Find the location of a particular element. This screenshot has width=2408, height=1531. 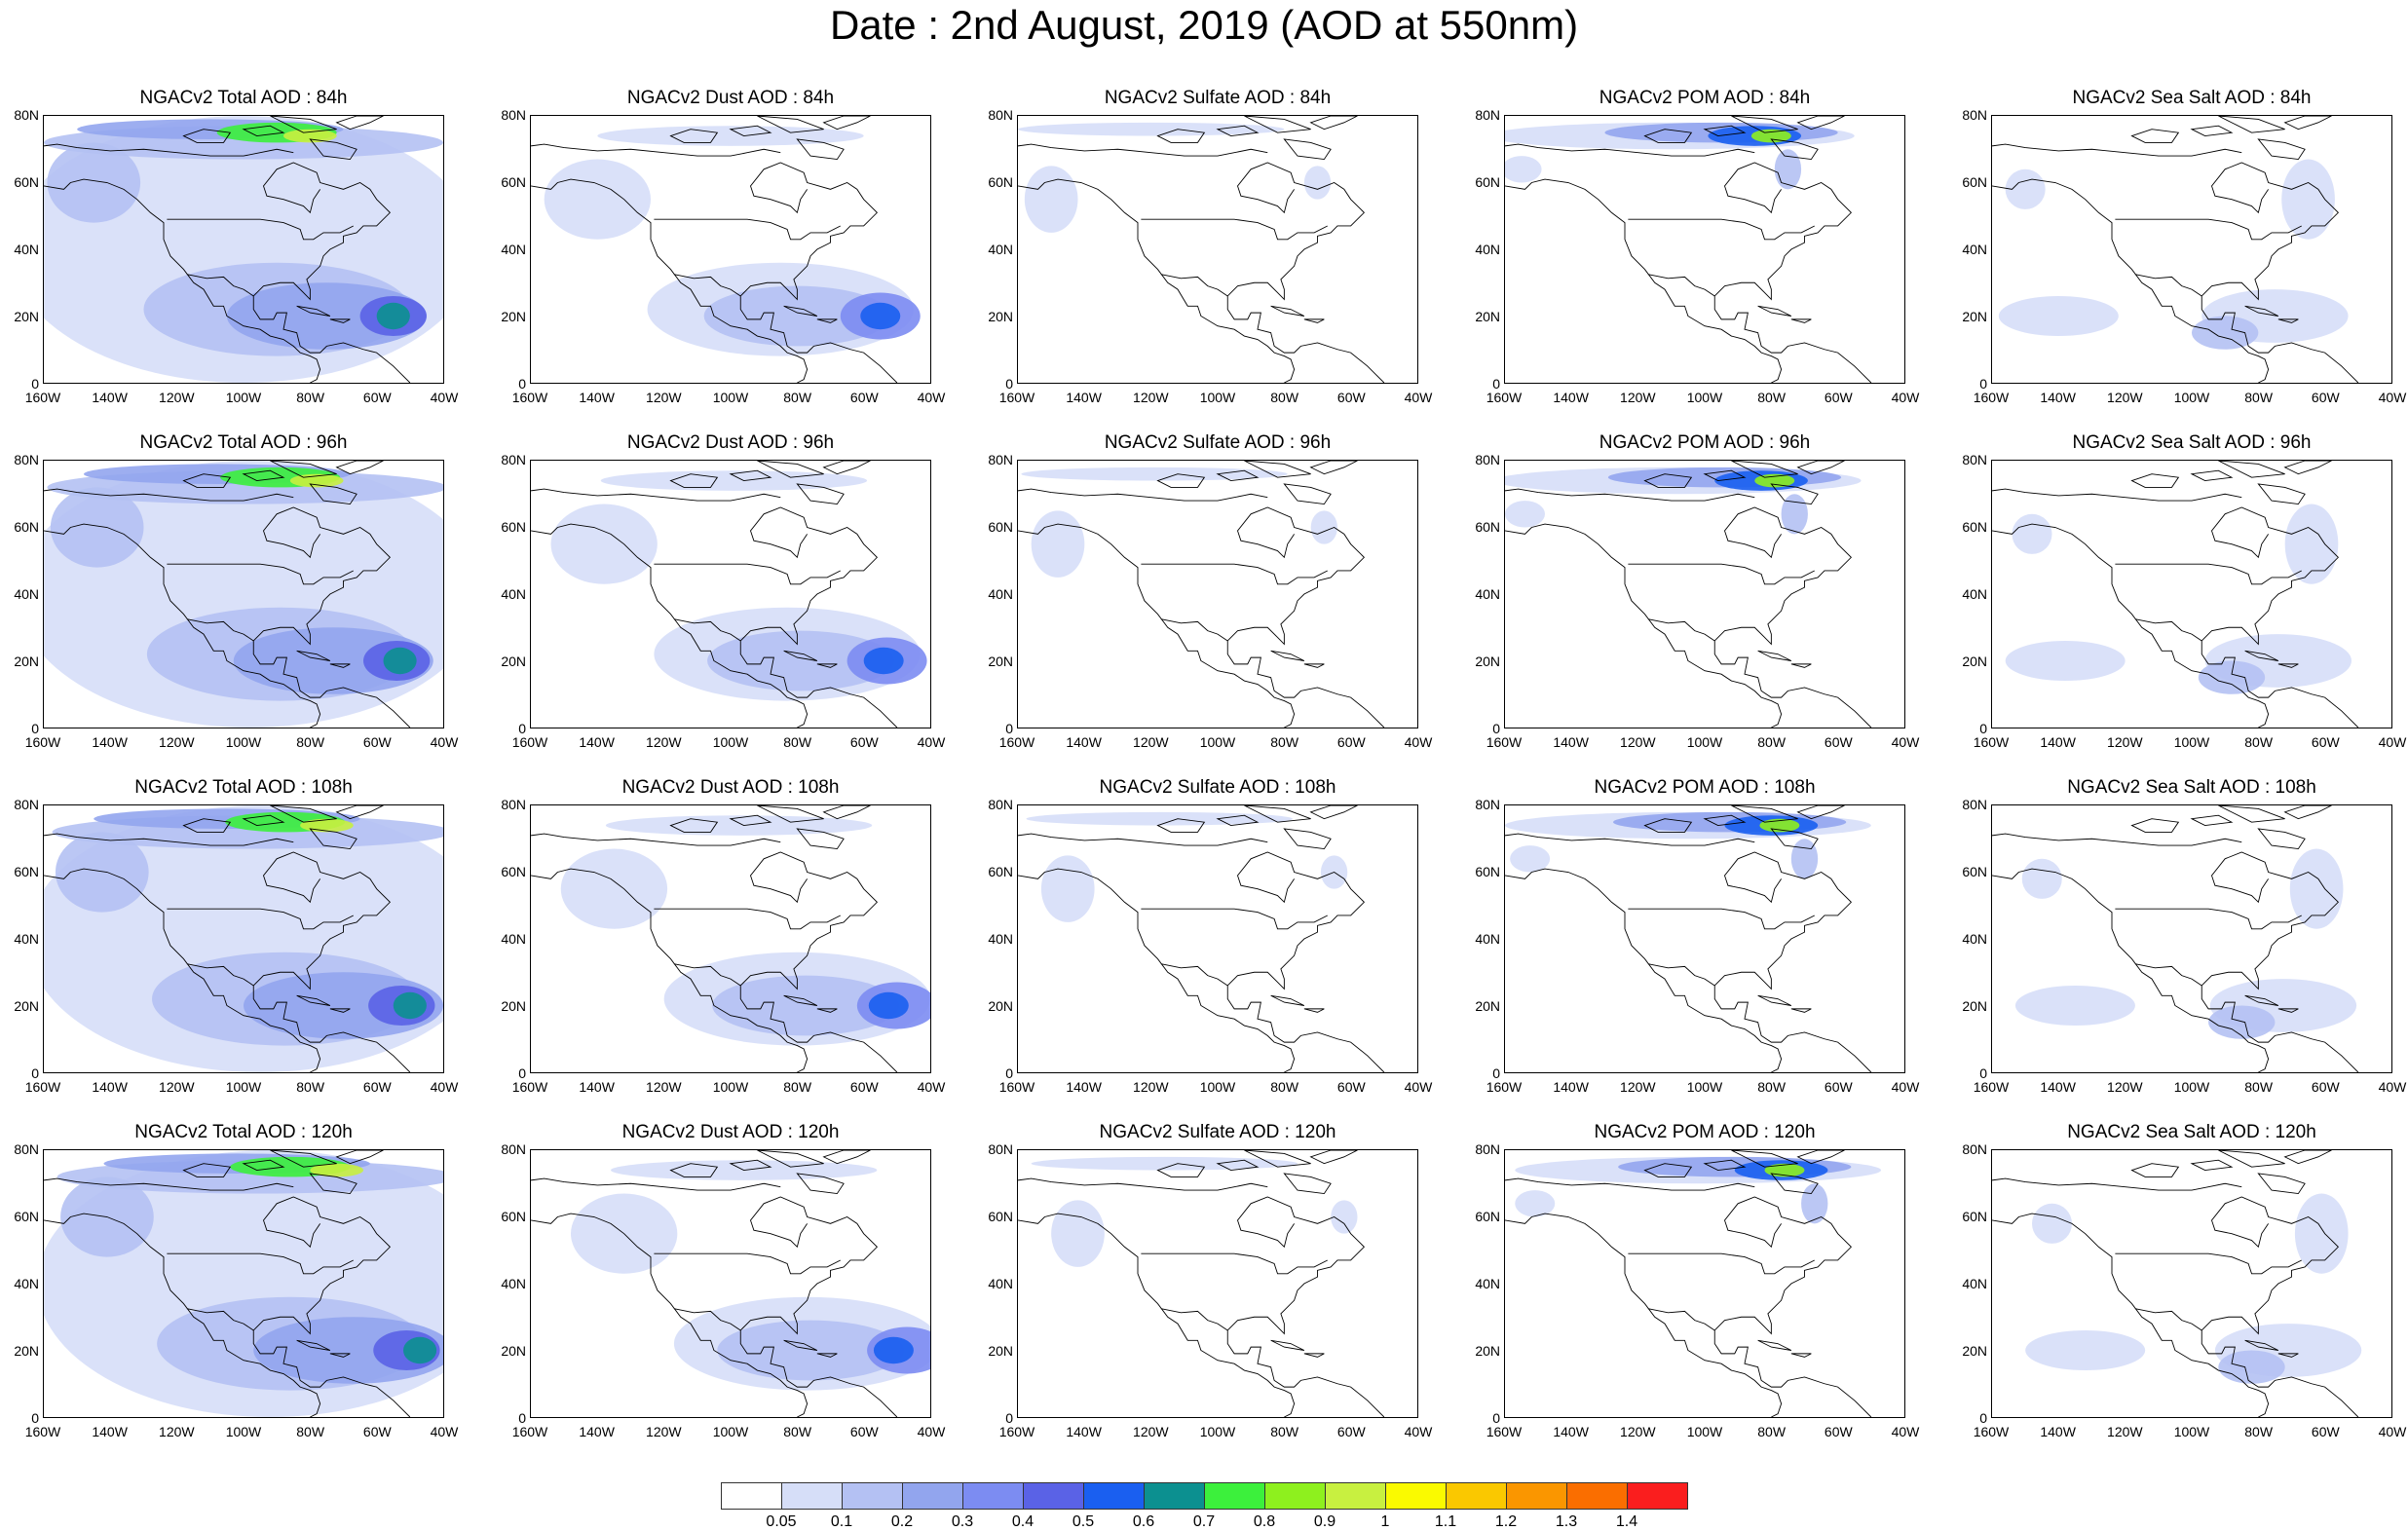

lon-tick-label: 80W is located at coordinates (2259, 742).